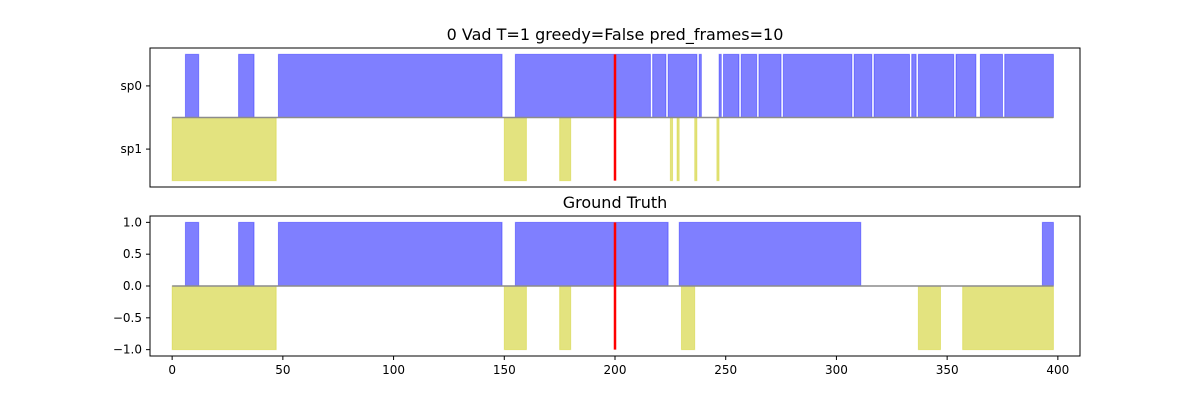 Image resolution: width=1200 pixels, height=400 pixels. Describe the element at coordinates (132, 222) in the screenshot. I see `y-tick-label: 1.0` at that location.